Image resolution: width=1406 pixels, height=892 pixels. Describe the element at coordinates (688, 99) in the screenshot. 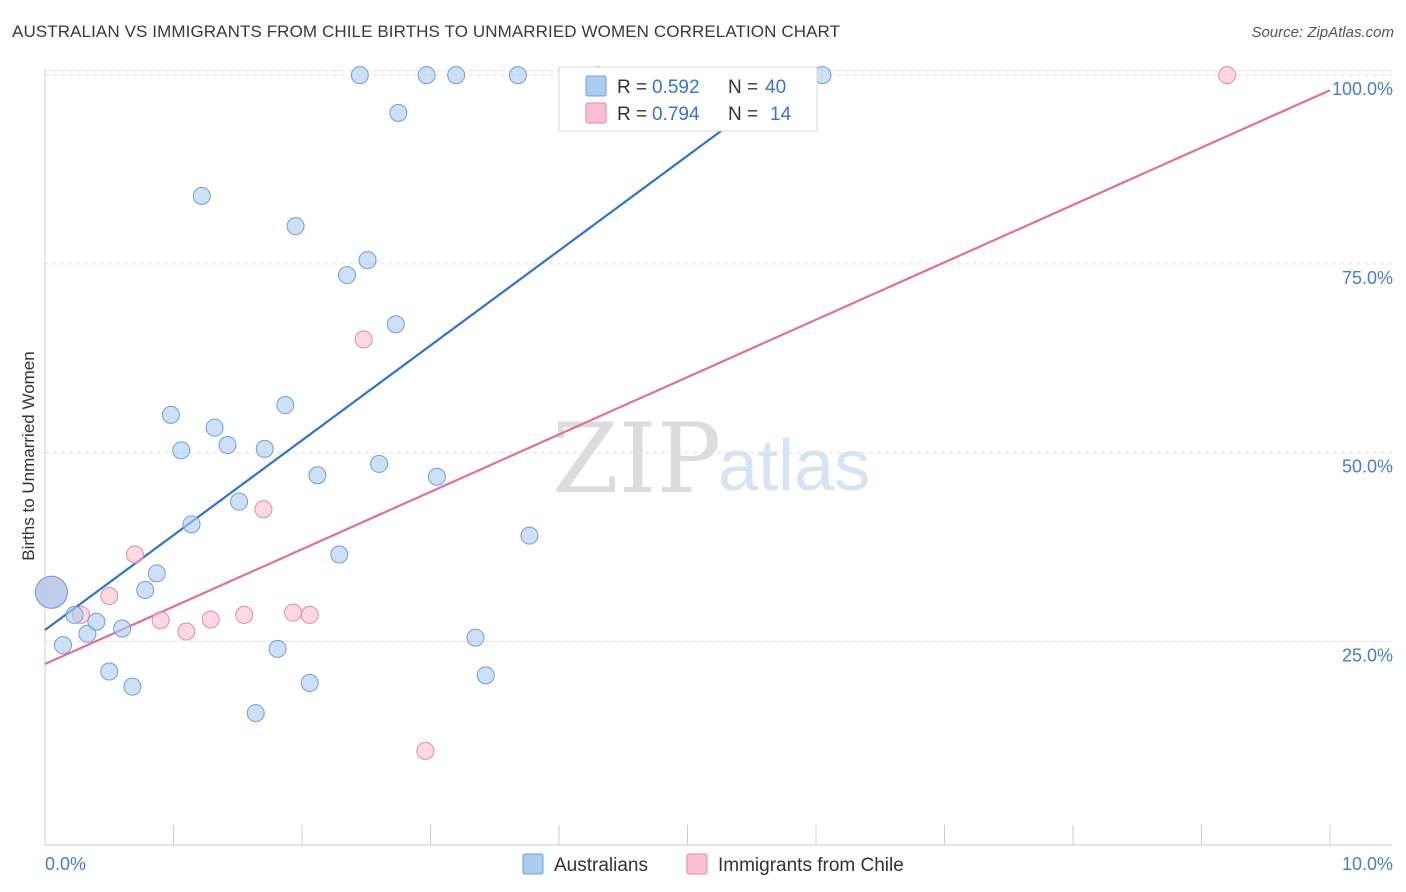

I see `stats-legend: R = 0.592 N = 40 R = 0.794 N = 14` at that location.